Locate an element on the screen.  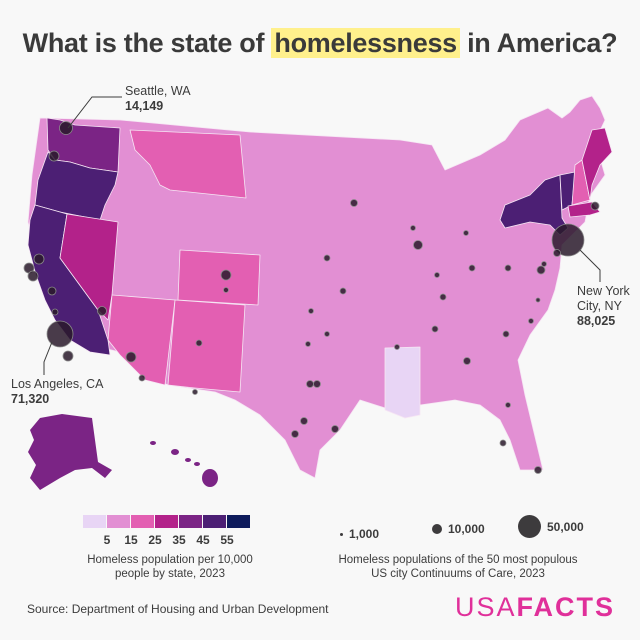
seattle-leader-line is located at coordinates (94, 112).